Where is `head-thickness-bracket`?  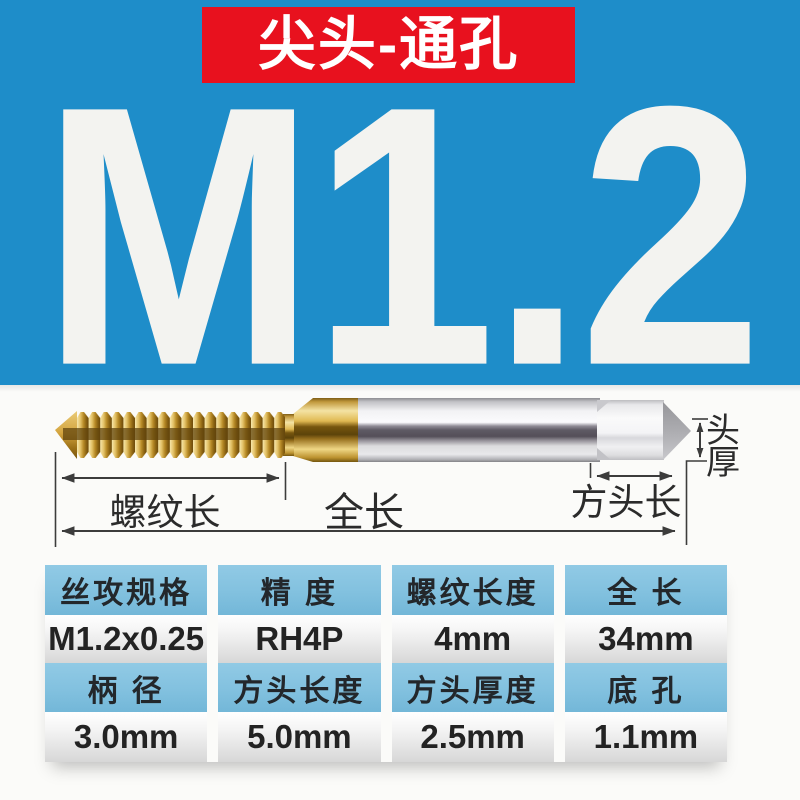
head-thickness-bracket is located at coordinates (696, 502).